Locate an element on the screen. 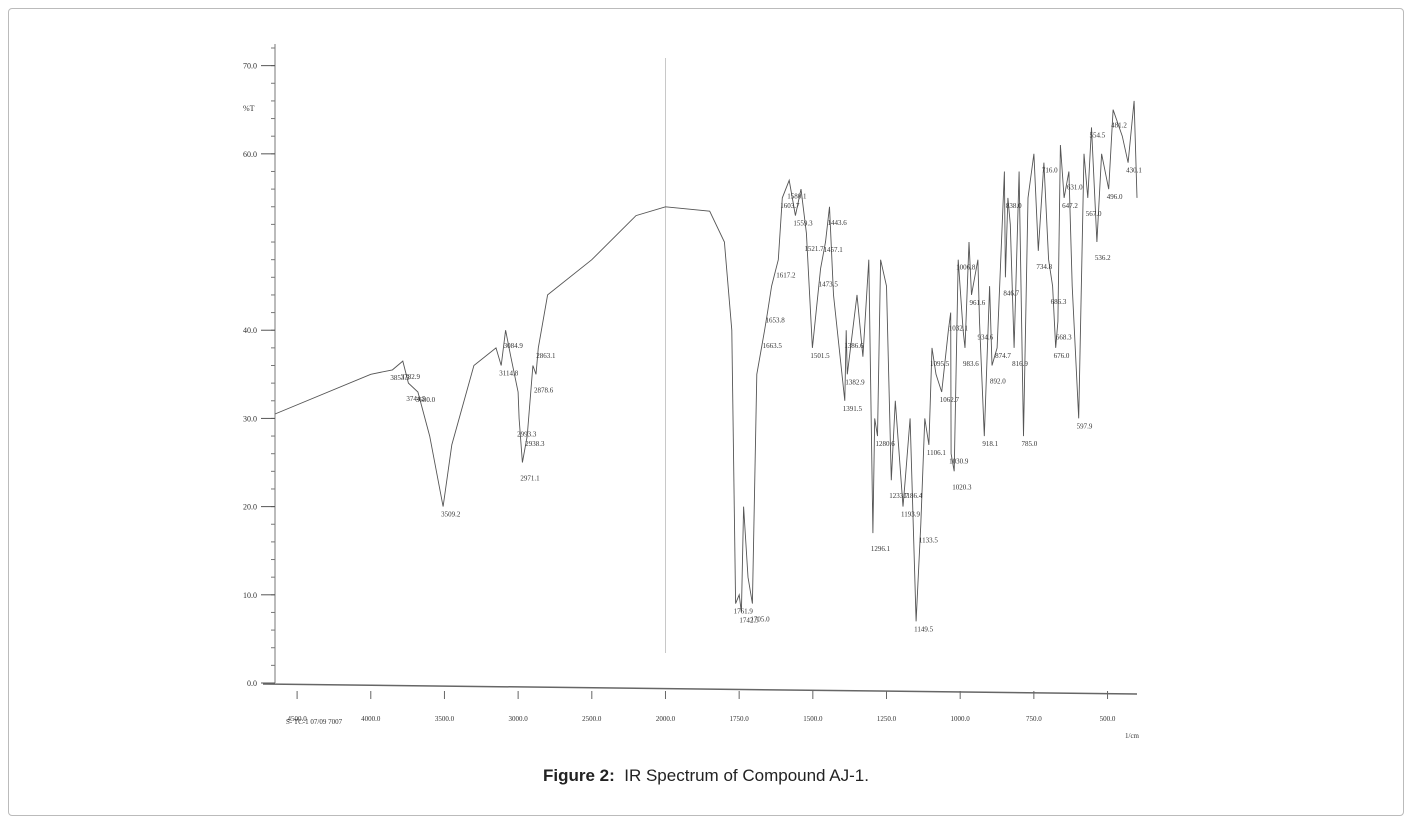 This screenshot has height=823, width=1412. peak-label: 892.0 is located at coordinates (998, 382).